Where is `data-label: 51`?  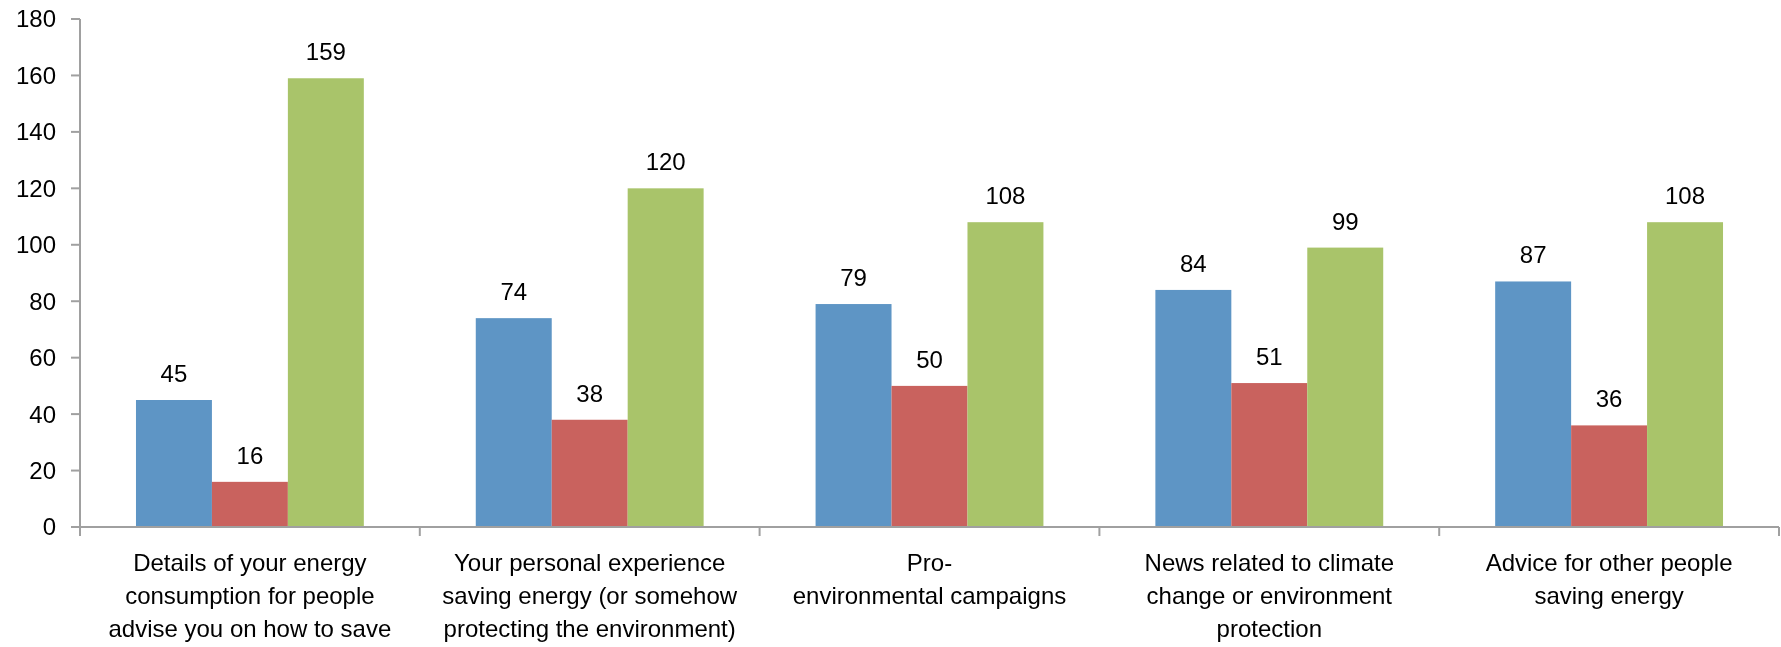
data-label: 51 is located at coordinates (1269, 357).